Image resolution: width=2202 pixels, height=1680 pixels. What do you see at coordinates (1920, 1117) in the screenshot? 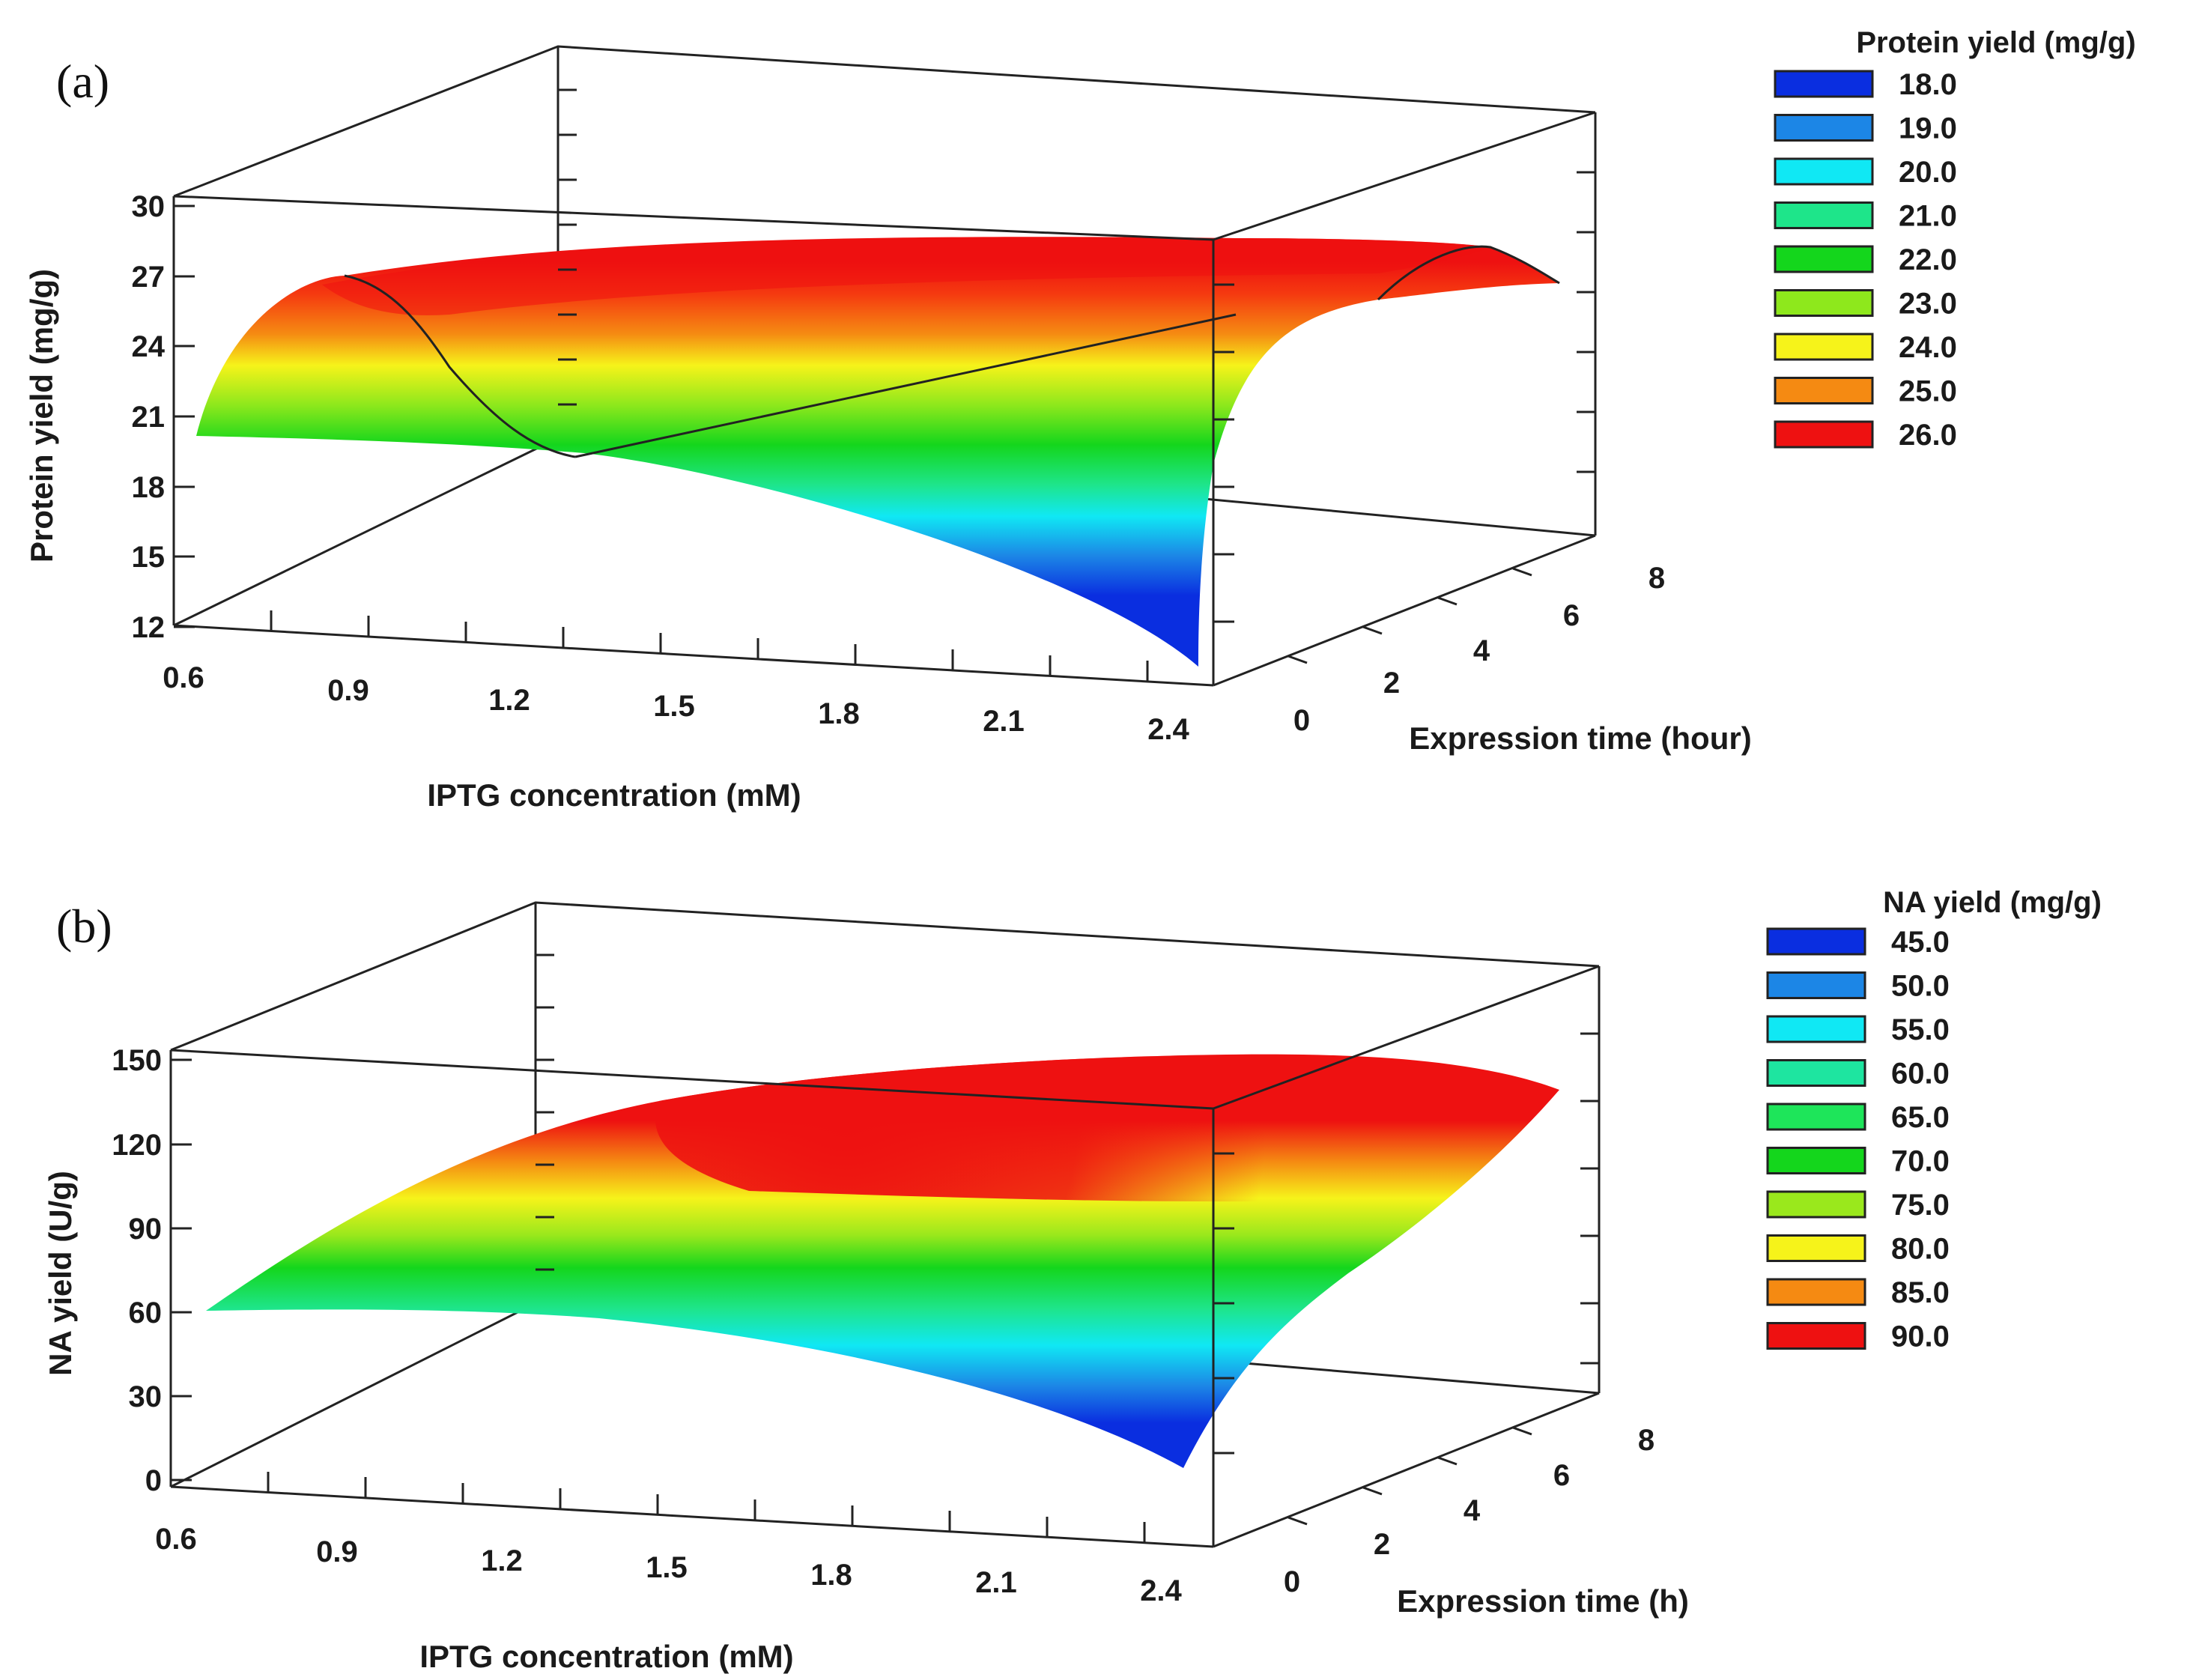
I see `legend-label: 65.0` at bounding box center [1920, 1117].